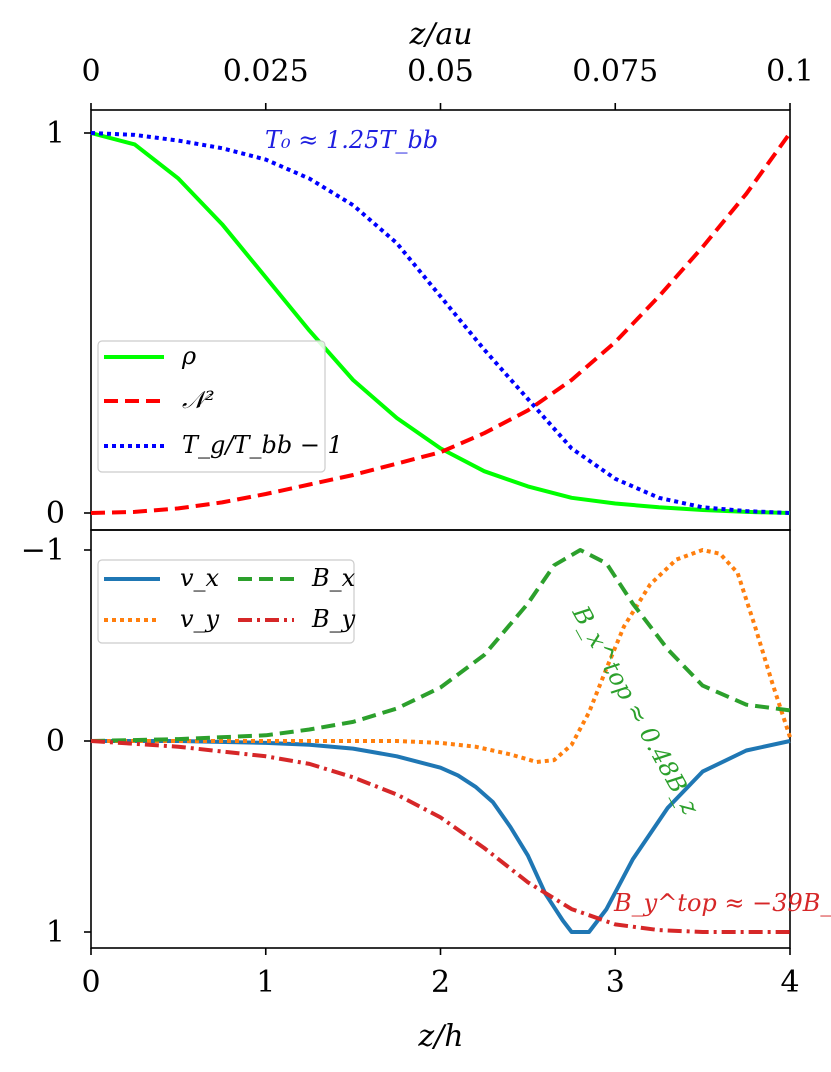  What do you see at coordinates (55, 513) in the screenshot?
I see `top-ytick-label-0: 0` at bounding box center [55, 513].